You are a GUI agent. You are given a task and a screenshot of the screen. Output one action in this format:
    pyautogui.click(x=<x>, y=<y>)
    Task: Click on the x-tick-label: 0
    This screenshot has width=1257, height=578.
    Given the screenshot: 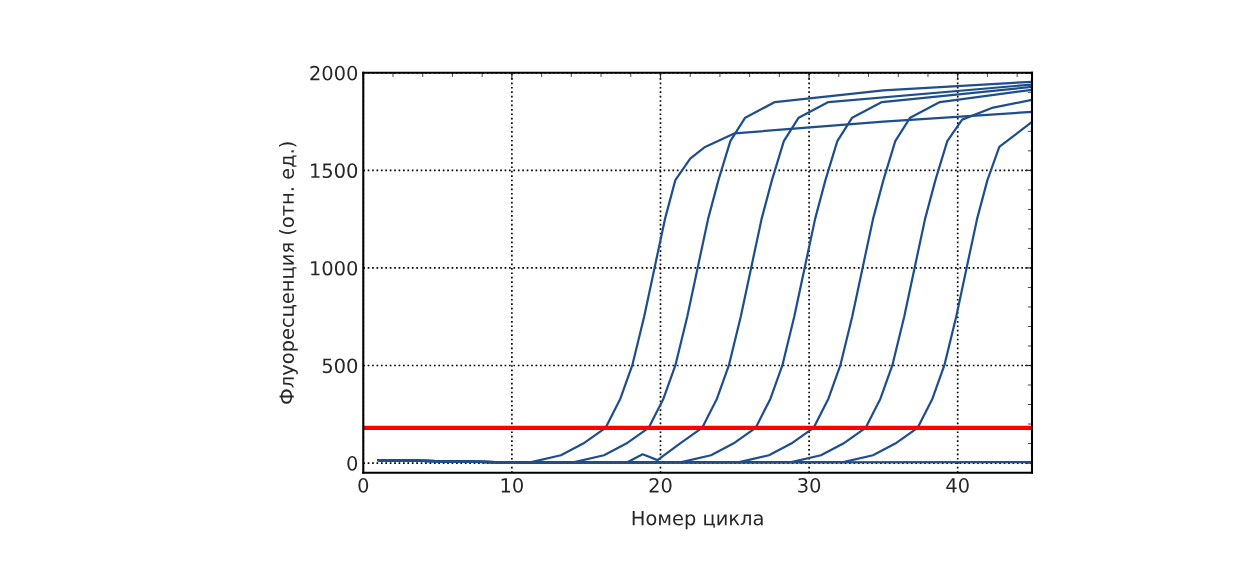 What is the action you would take?
    pyautogui.click(x=363, y=485)
    